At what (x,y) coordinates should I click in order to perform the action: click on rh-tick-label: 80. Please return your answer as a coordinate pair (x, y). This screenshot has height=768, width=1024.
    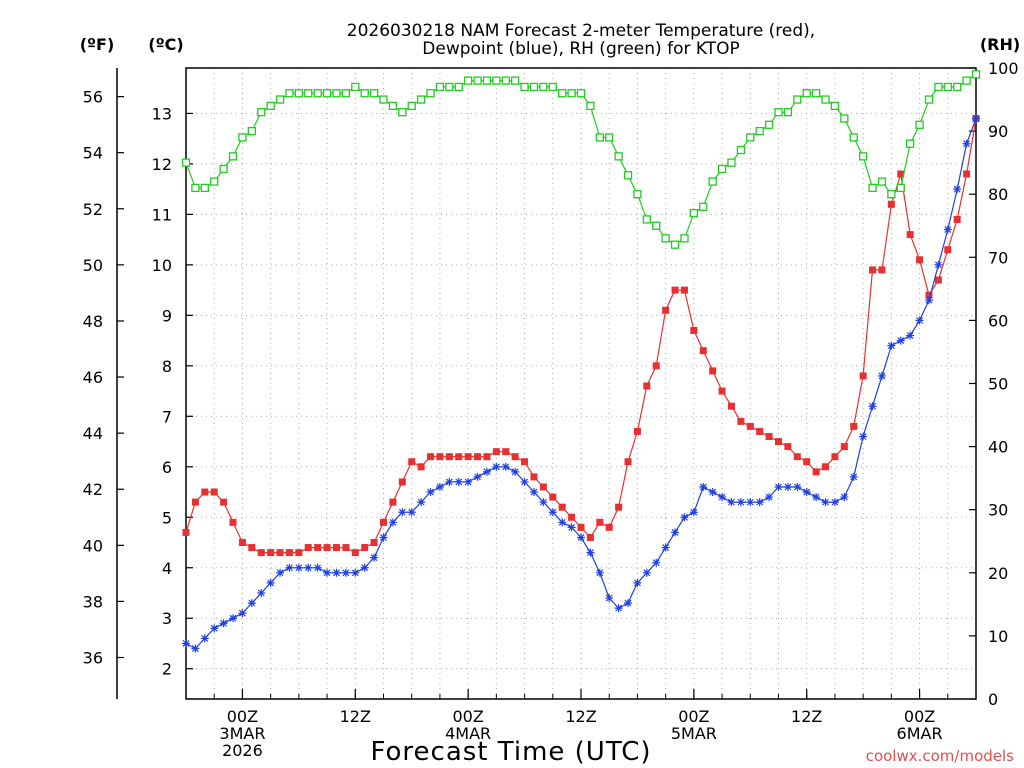
    Looking at the image, I should click on (998, 194).